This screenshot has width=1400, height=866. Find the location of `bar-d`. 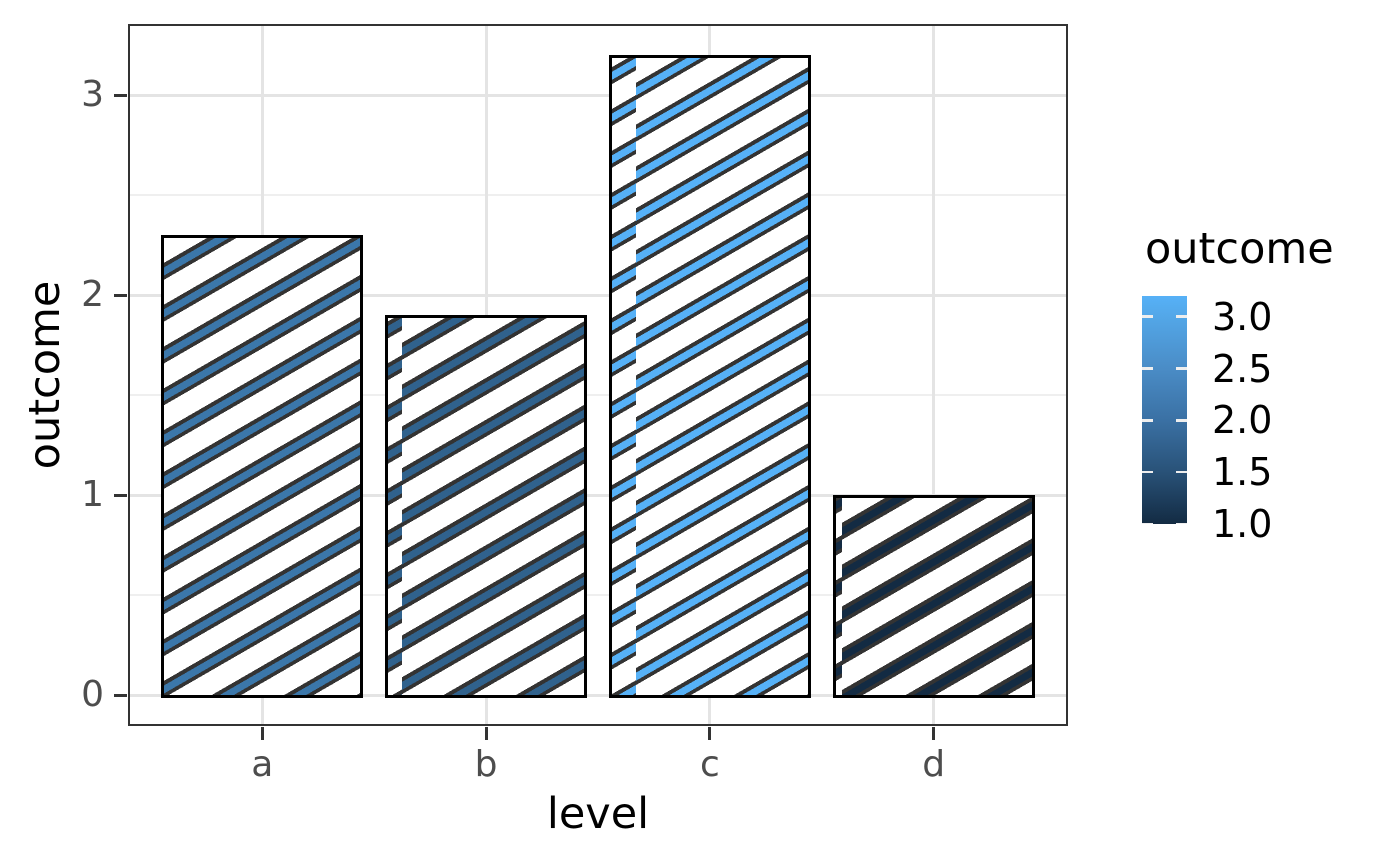

bar-d is located at coordinates (933, 596).